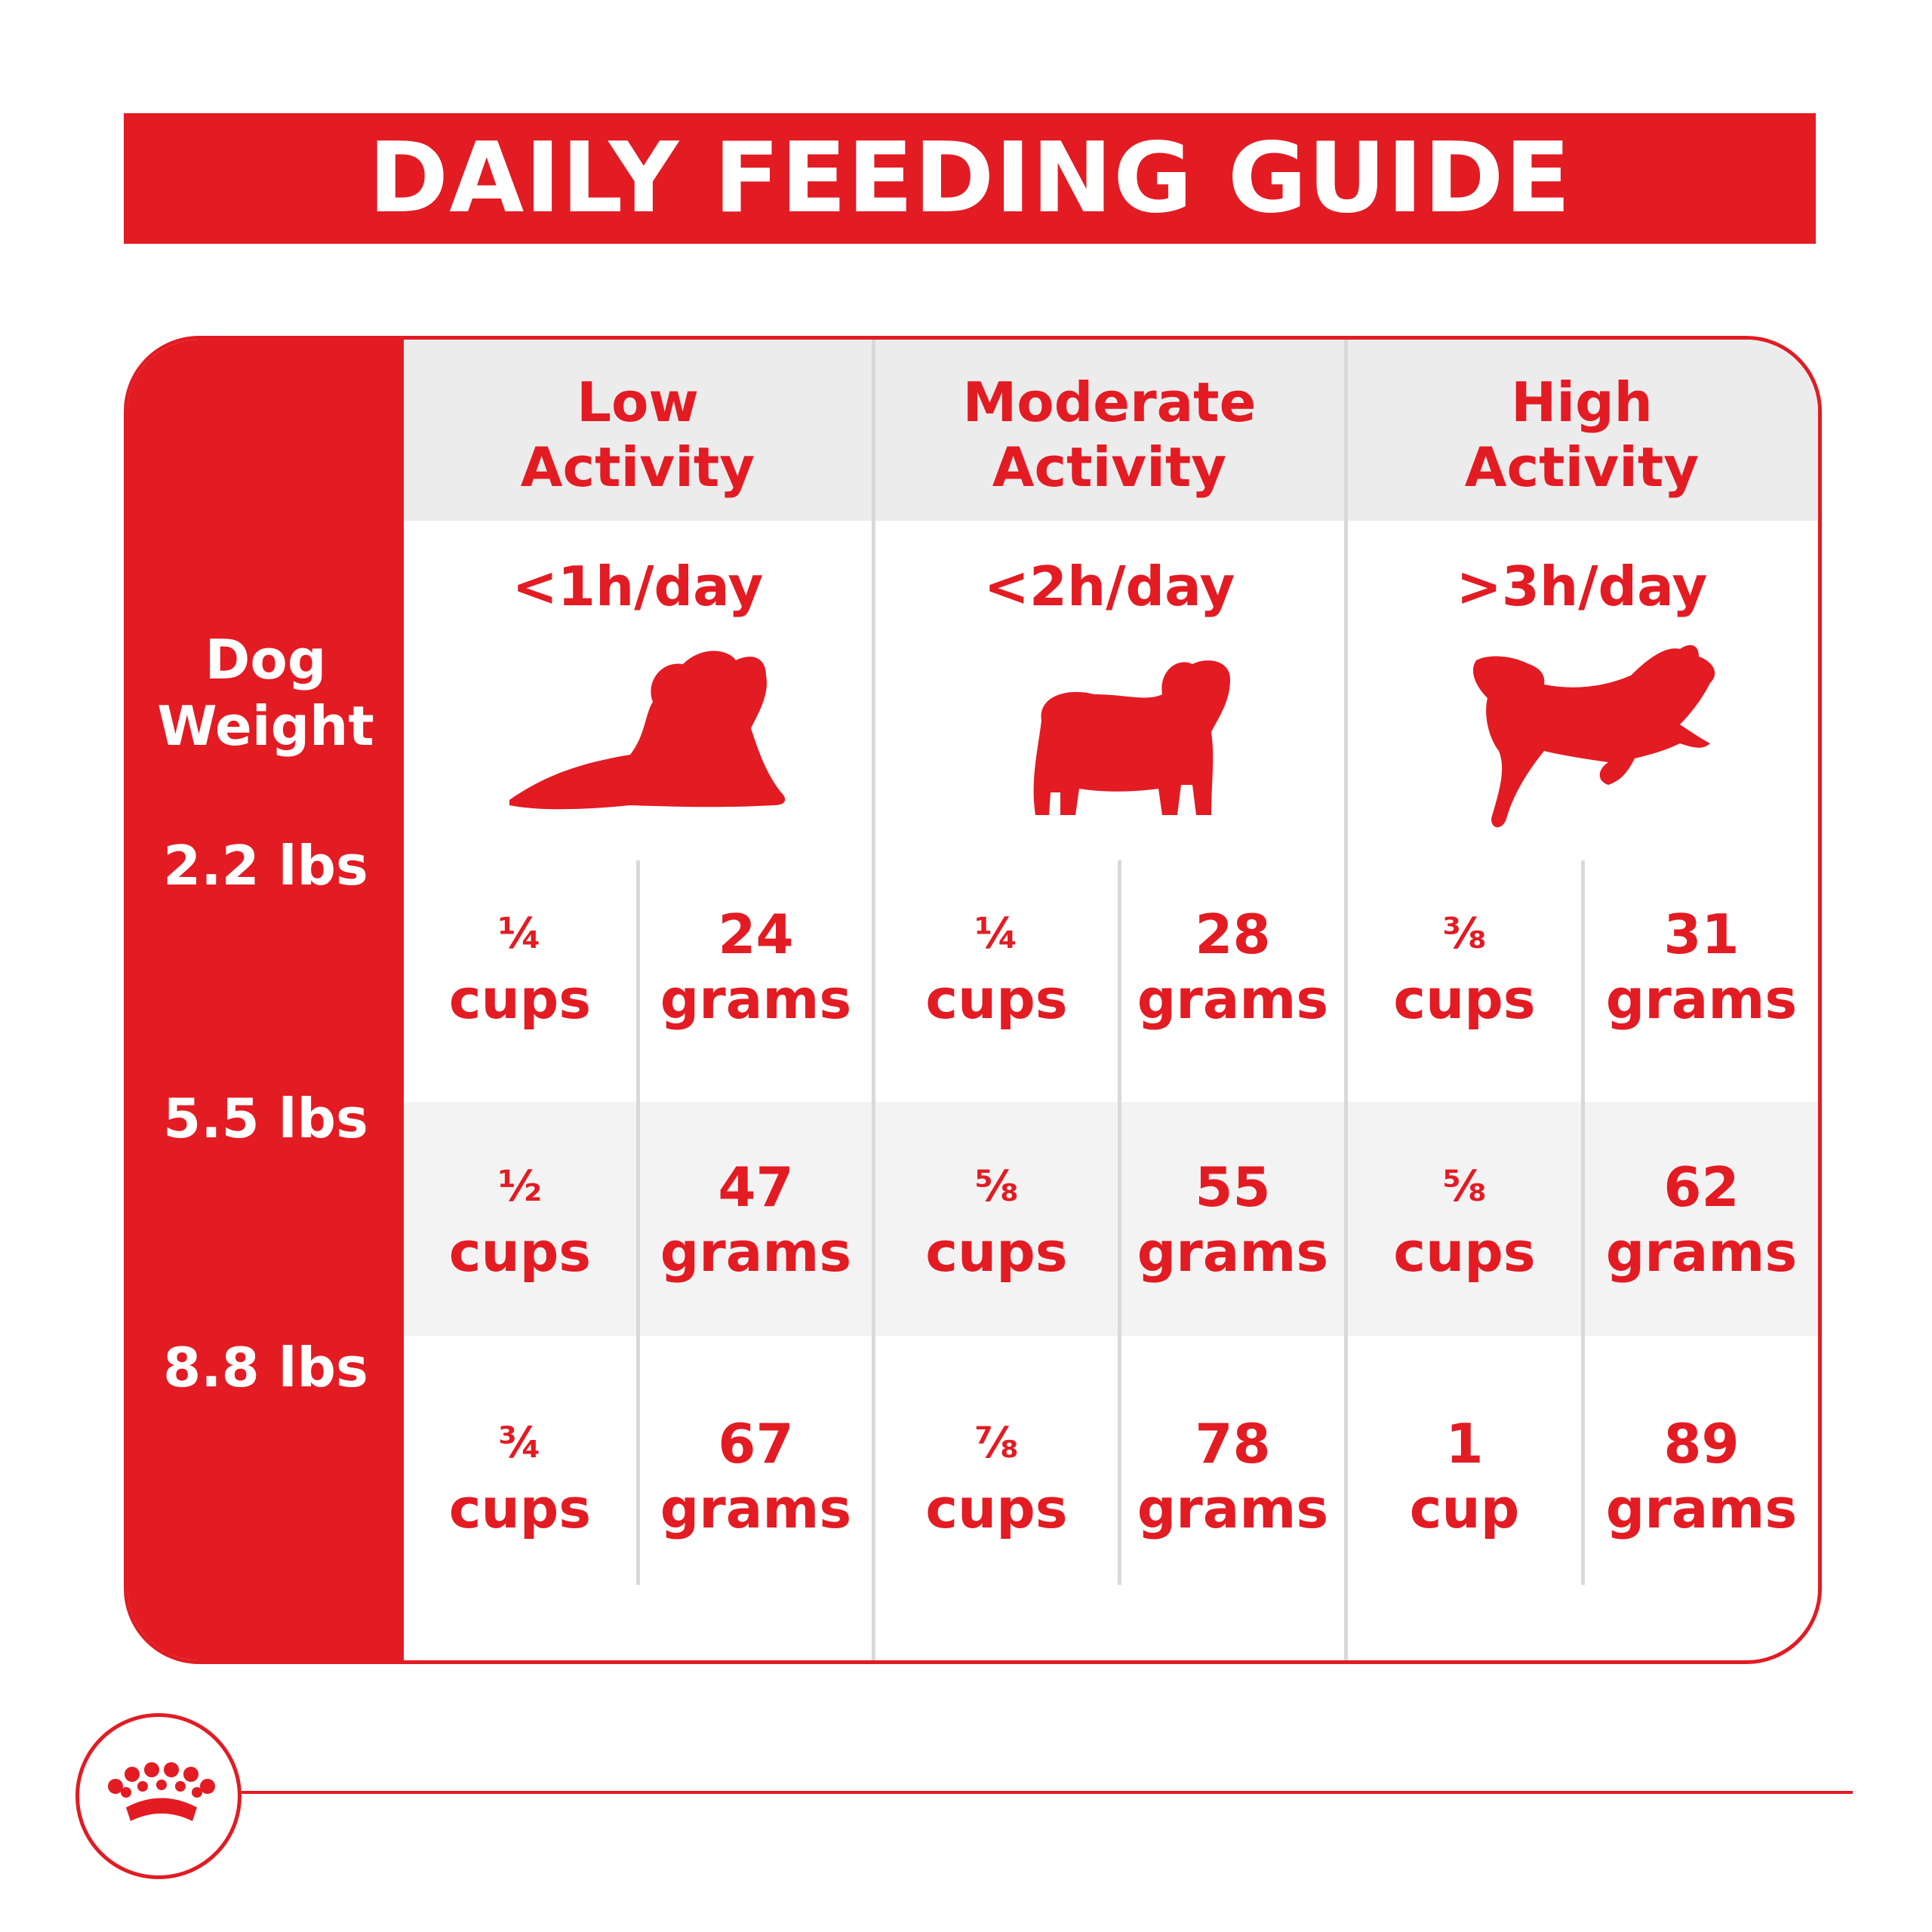  Describe the element at coordinates (996, 1476) in the screenshot. I see `cups-cell: ⅞ cups` at that location.